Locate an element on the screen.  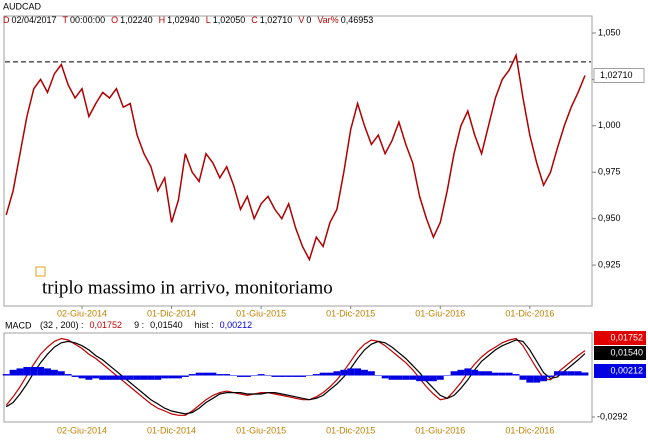
y-tick-label: 0,925 is located at coordinates (609, 264).